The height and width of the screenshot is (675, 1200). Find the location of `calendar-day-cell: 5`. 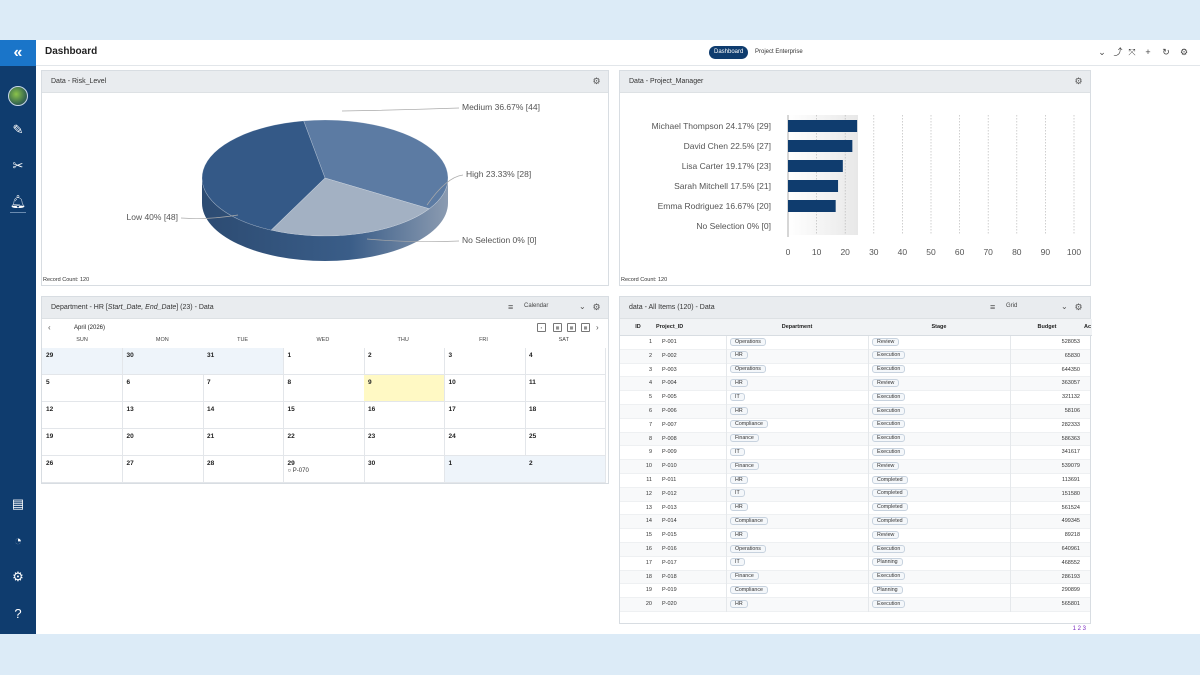

calendar-day-cell: 5 is located at coordinates (82, 388).